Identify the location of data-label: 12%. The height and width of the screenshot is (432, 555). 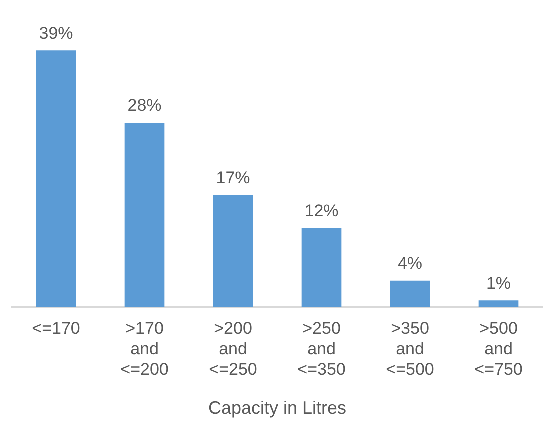
(321, 210).